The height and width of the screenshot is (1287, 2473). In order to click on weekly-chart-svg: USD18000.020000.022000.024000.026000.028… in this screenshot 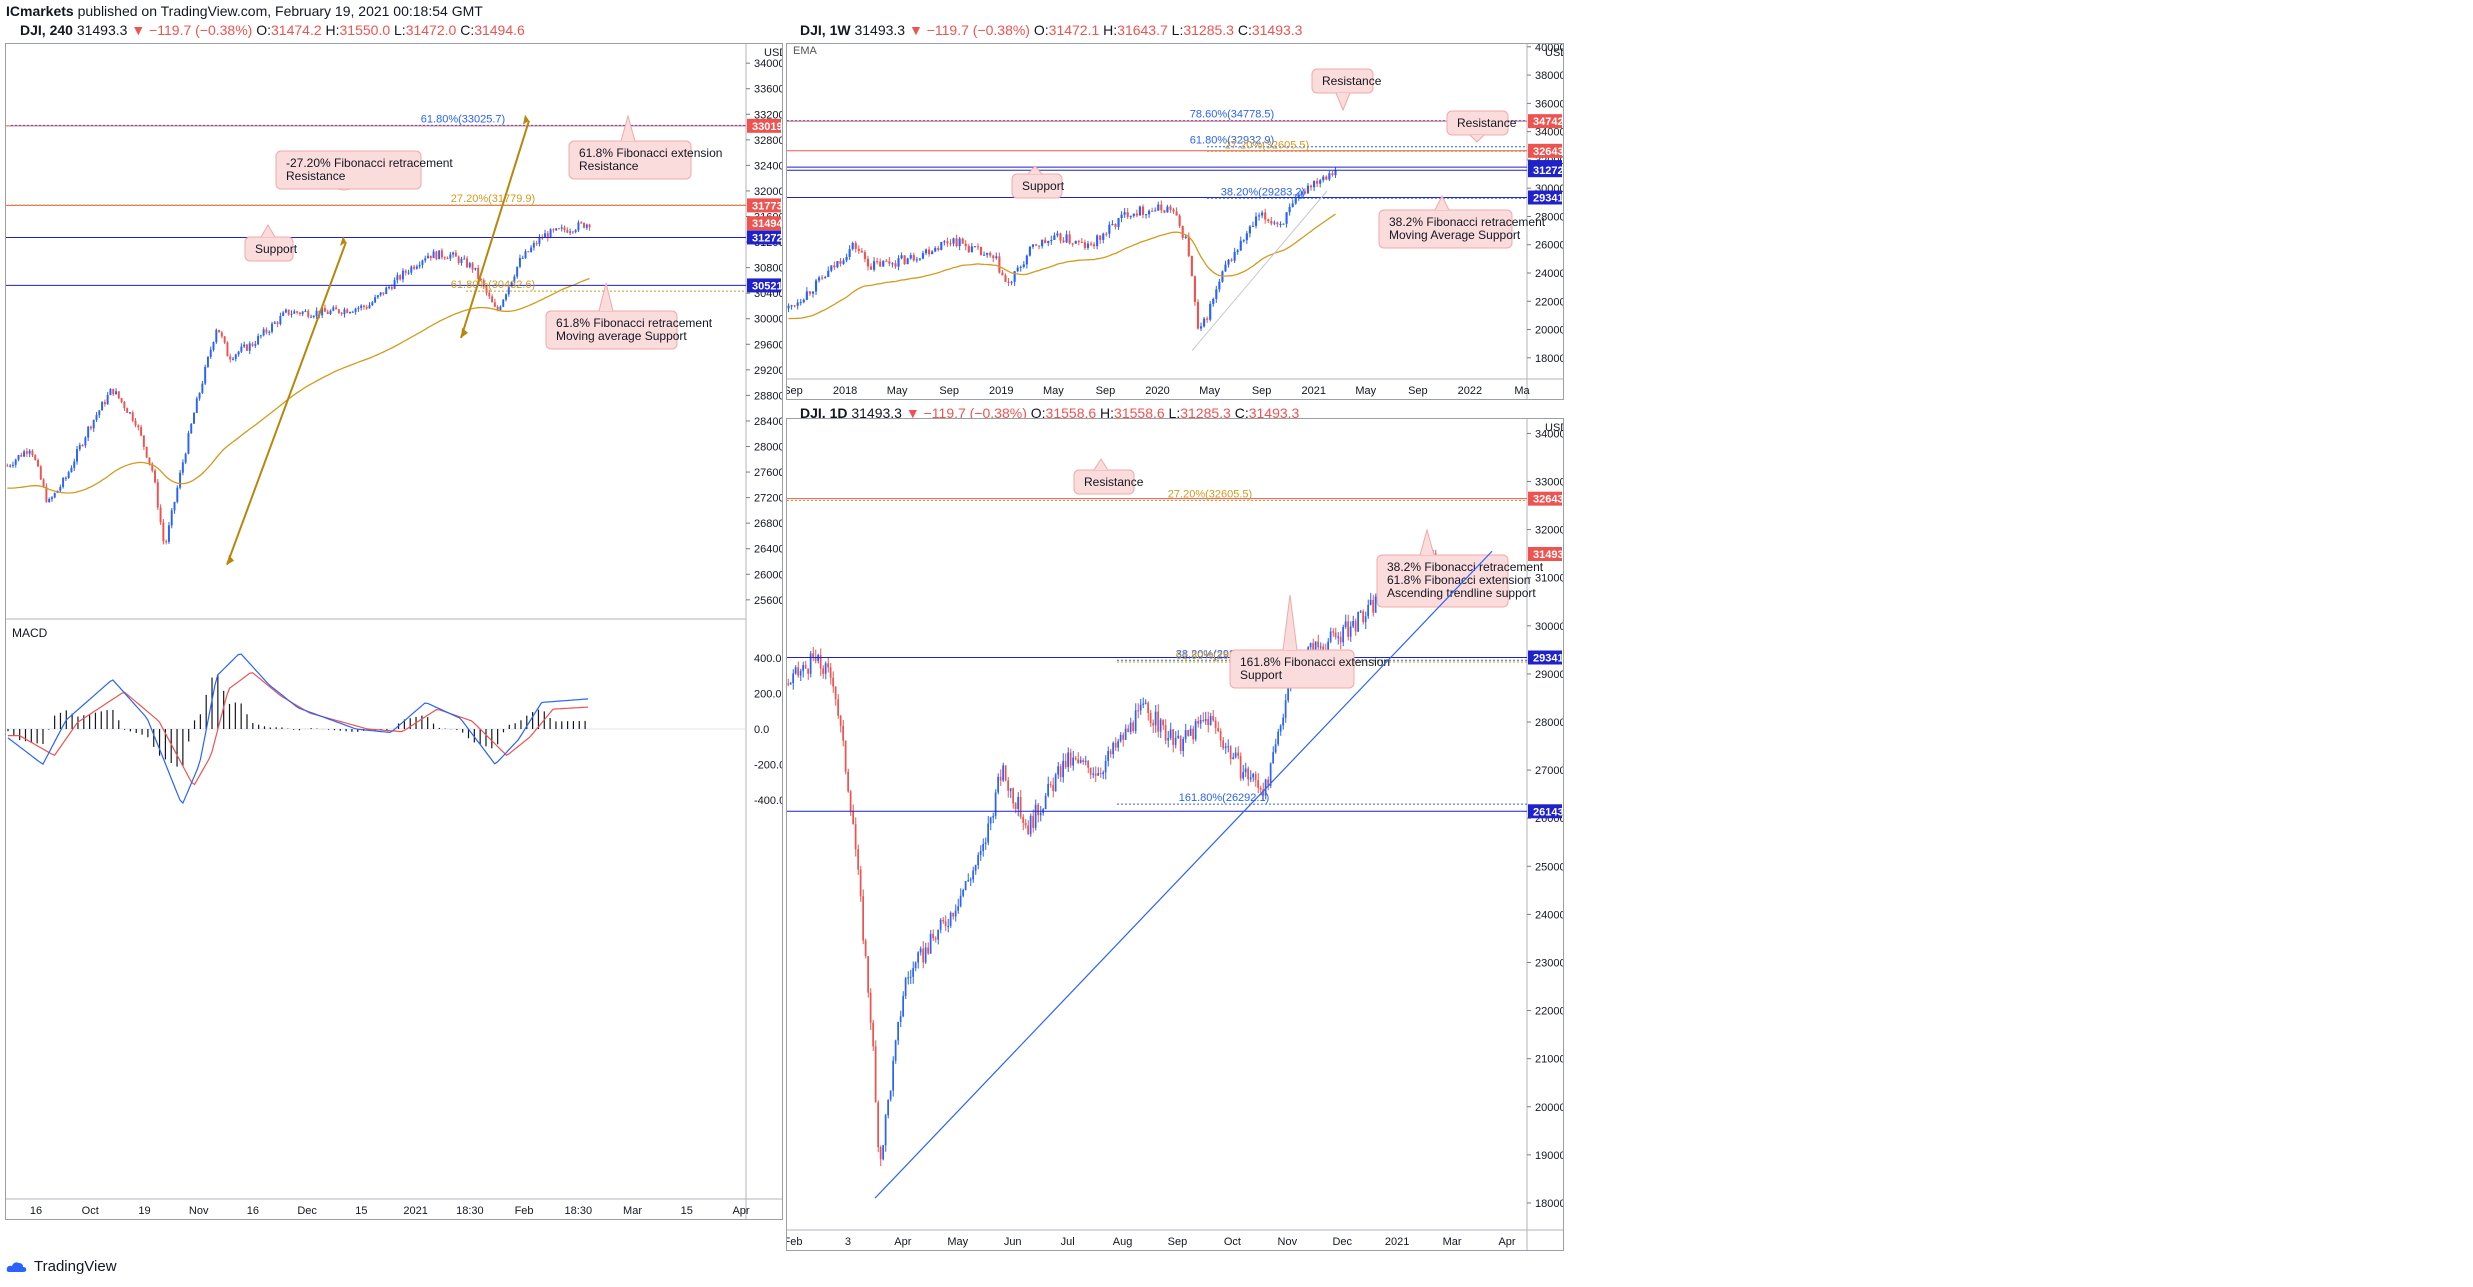, I will do `click(1179, 220)`.